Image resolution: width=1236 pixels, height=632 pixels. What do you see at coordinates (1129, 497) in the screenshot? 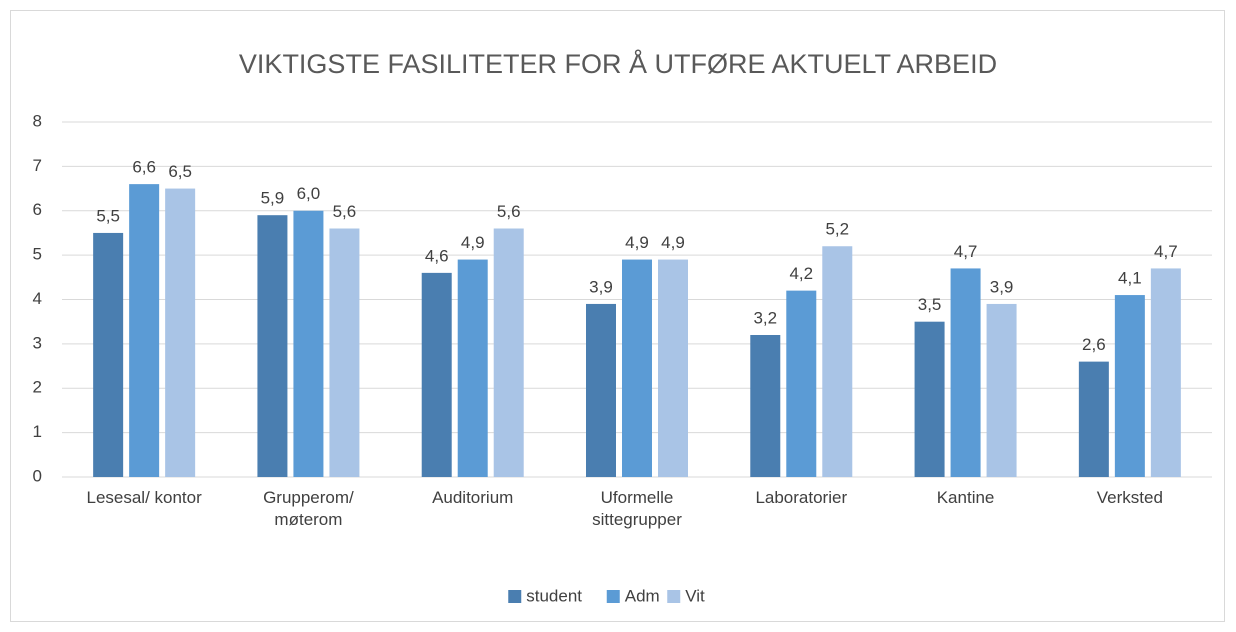
I see `x-tick-label: Verksted` at bounding box center [1129, 497].